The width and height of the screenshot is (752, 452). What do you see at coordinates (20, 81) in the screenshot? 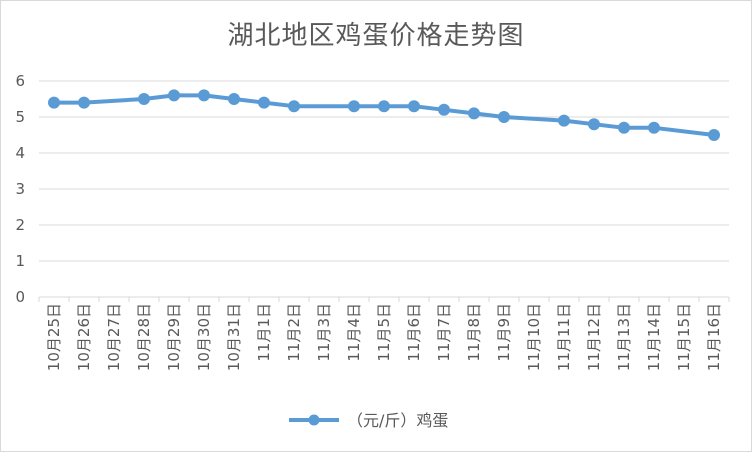
I see `y-tick-label: 6` at bounding box center [20, 81].